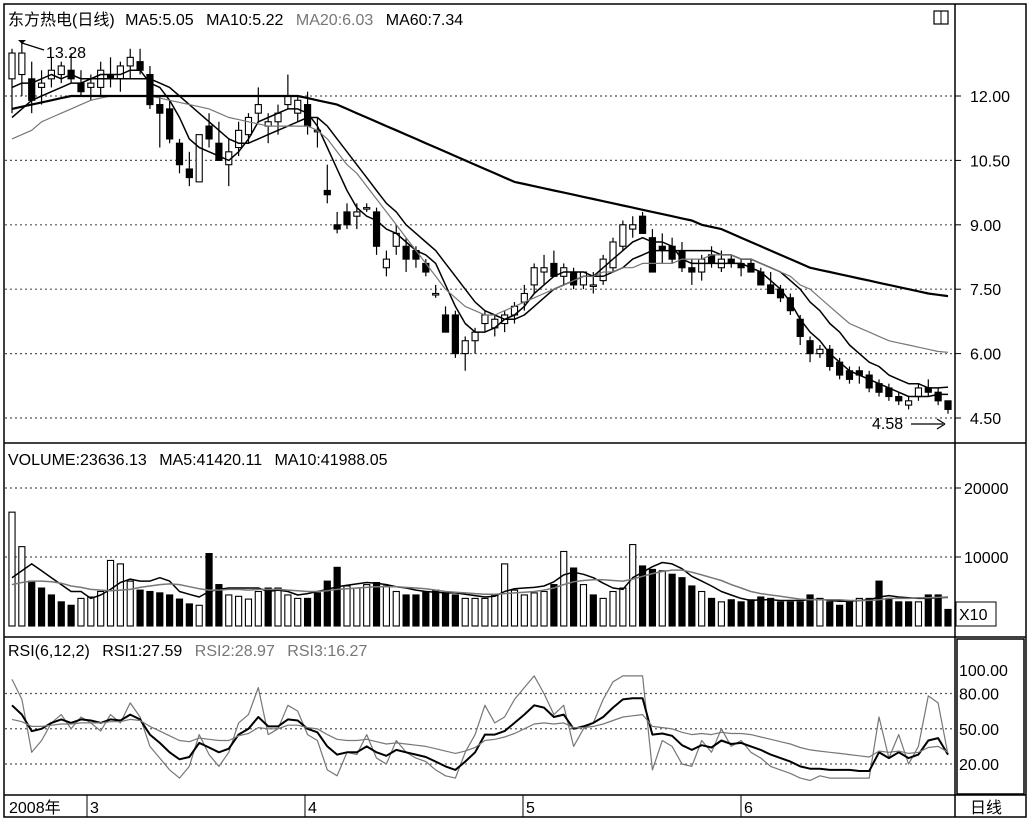  What do you see at coordinates (979, 695) in the screenshot?
I see `rsi-tick-label: 80.00` at bounding box center [979, 695].